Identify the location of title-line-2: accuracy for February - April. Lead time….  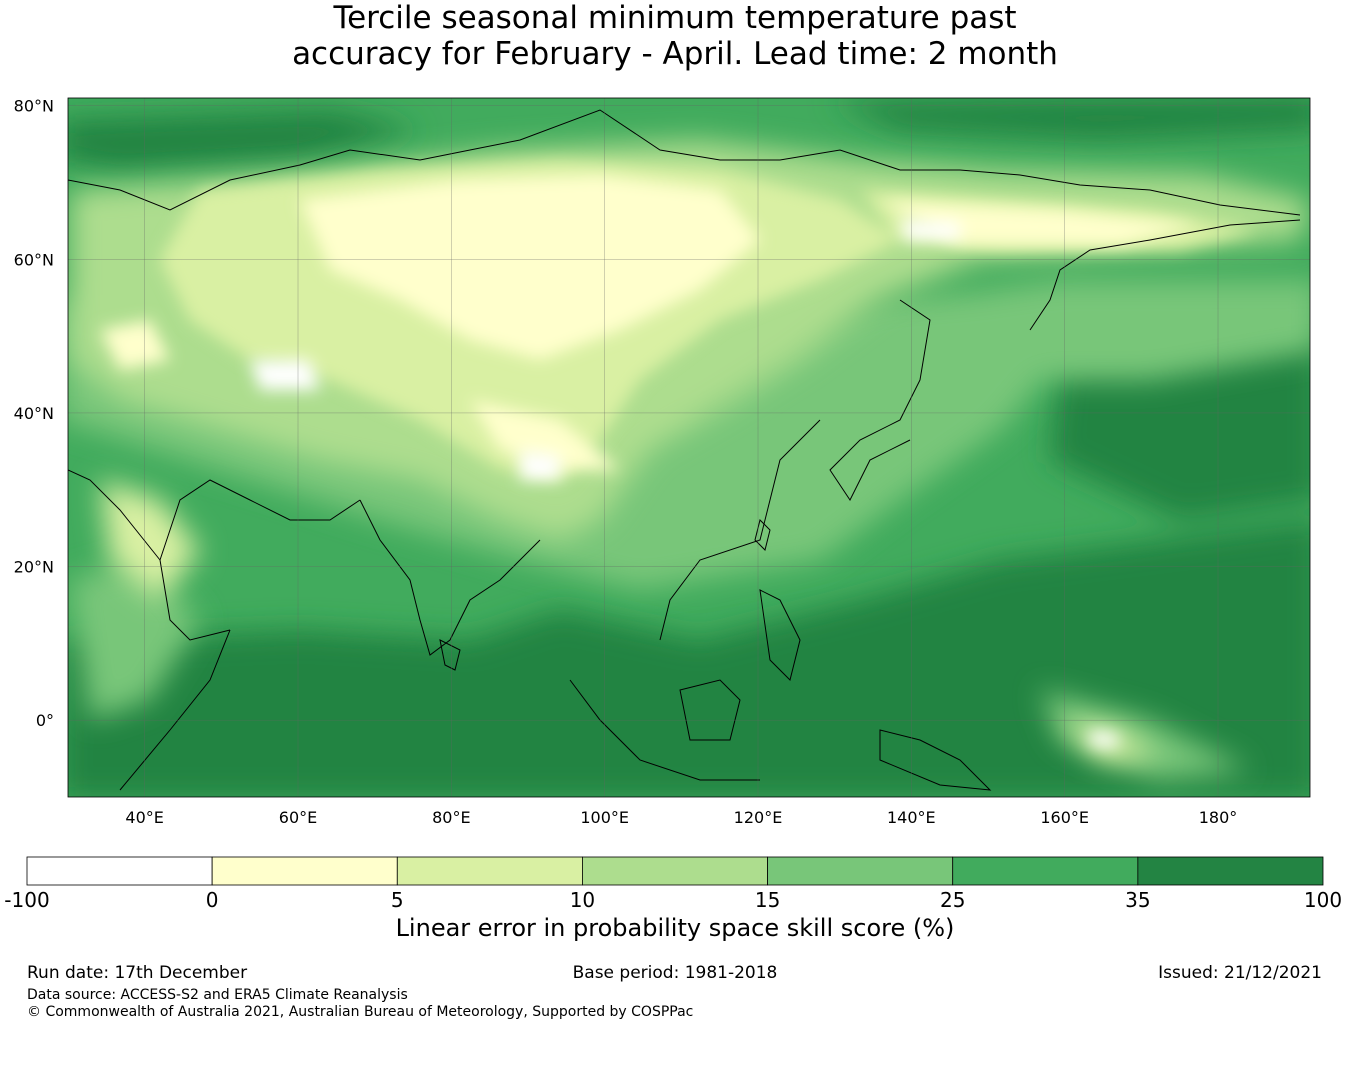
(675, 54).